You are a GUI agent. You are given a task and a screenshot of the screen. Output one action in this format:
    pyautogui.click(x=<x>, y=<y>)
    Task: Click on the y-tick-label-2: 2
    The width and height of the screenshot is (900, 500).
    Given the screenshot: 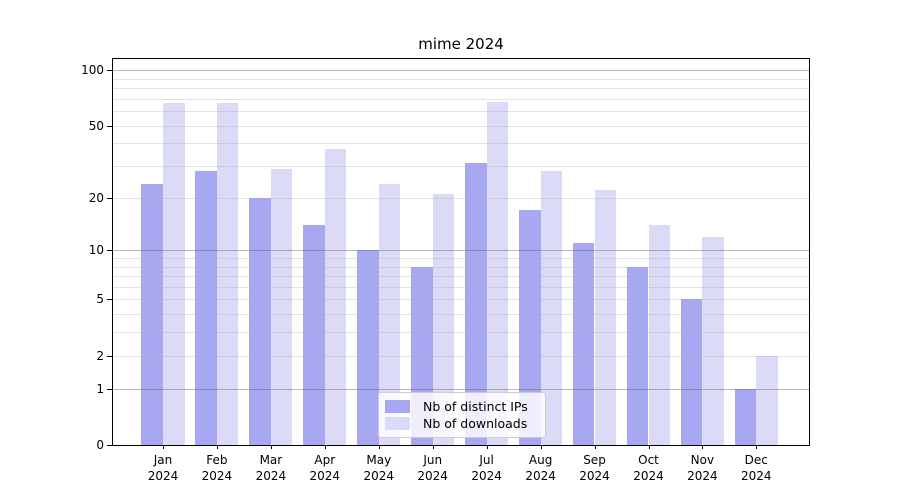 What is the action you would take?
    pyautogui.click(x=100, y=355)
    